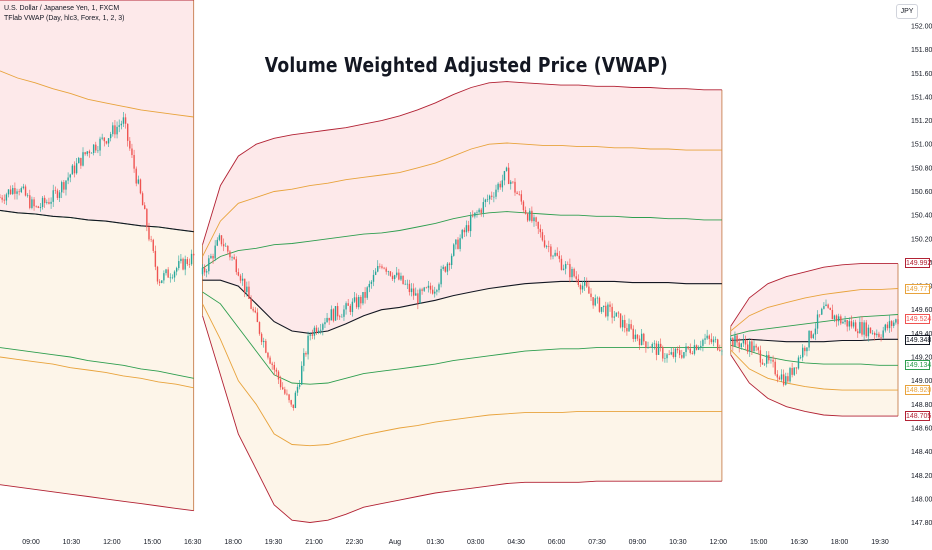 Image resolution: width=932 pixels, height=550 pixels. What do you see at coordinates (759, 542) in the screenshot?
I see `x-tick-label: 15:00` at bounding box center [759, 542].